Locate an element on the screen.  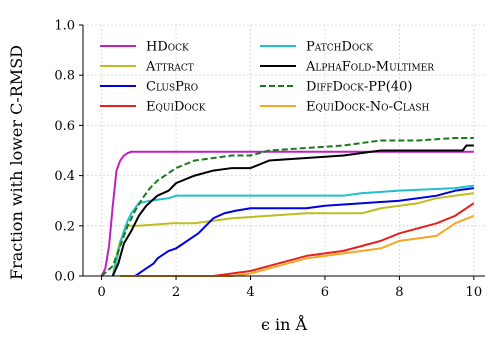
legend-label: HDock is located at coordinates (167, 47).